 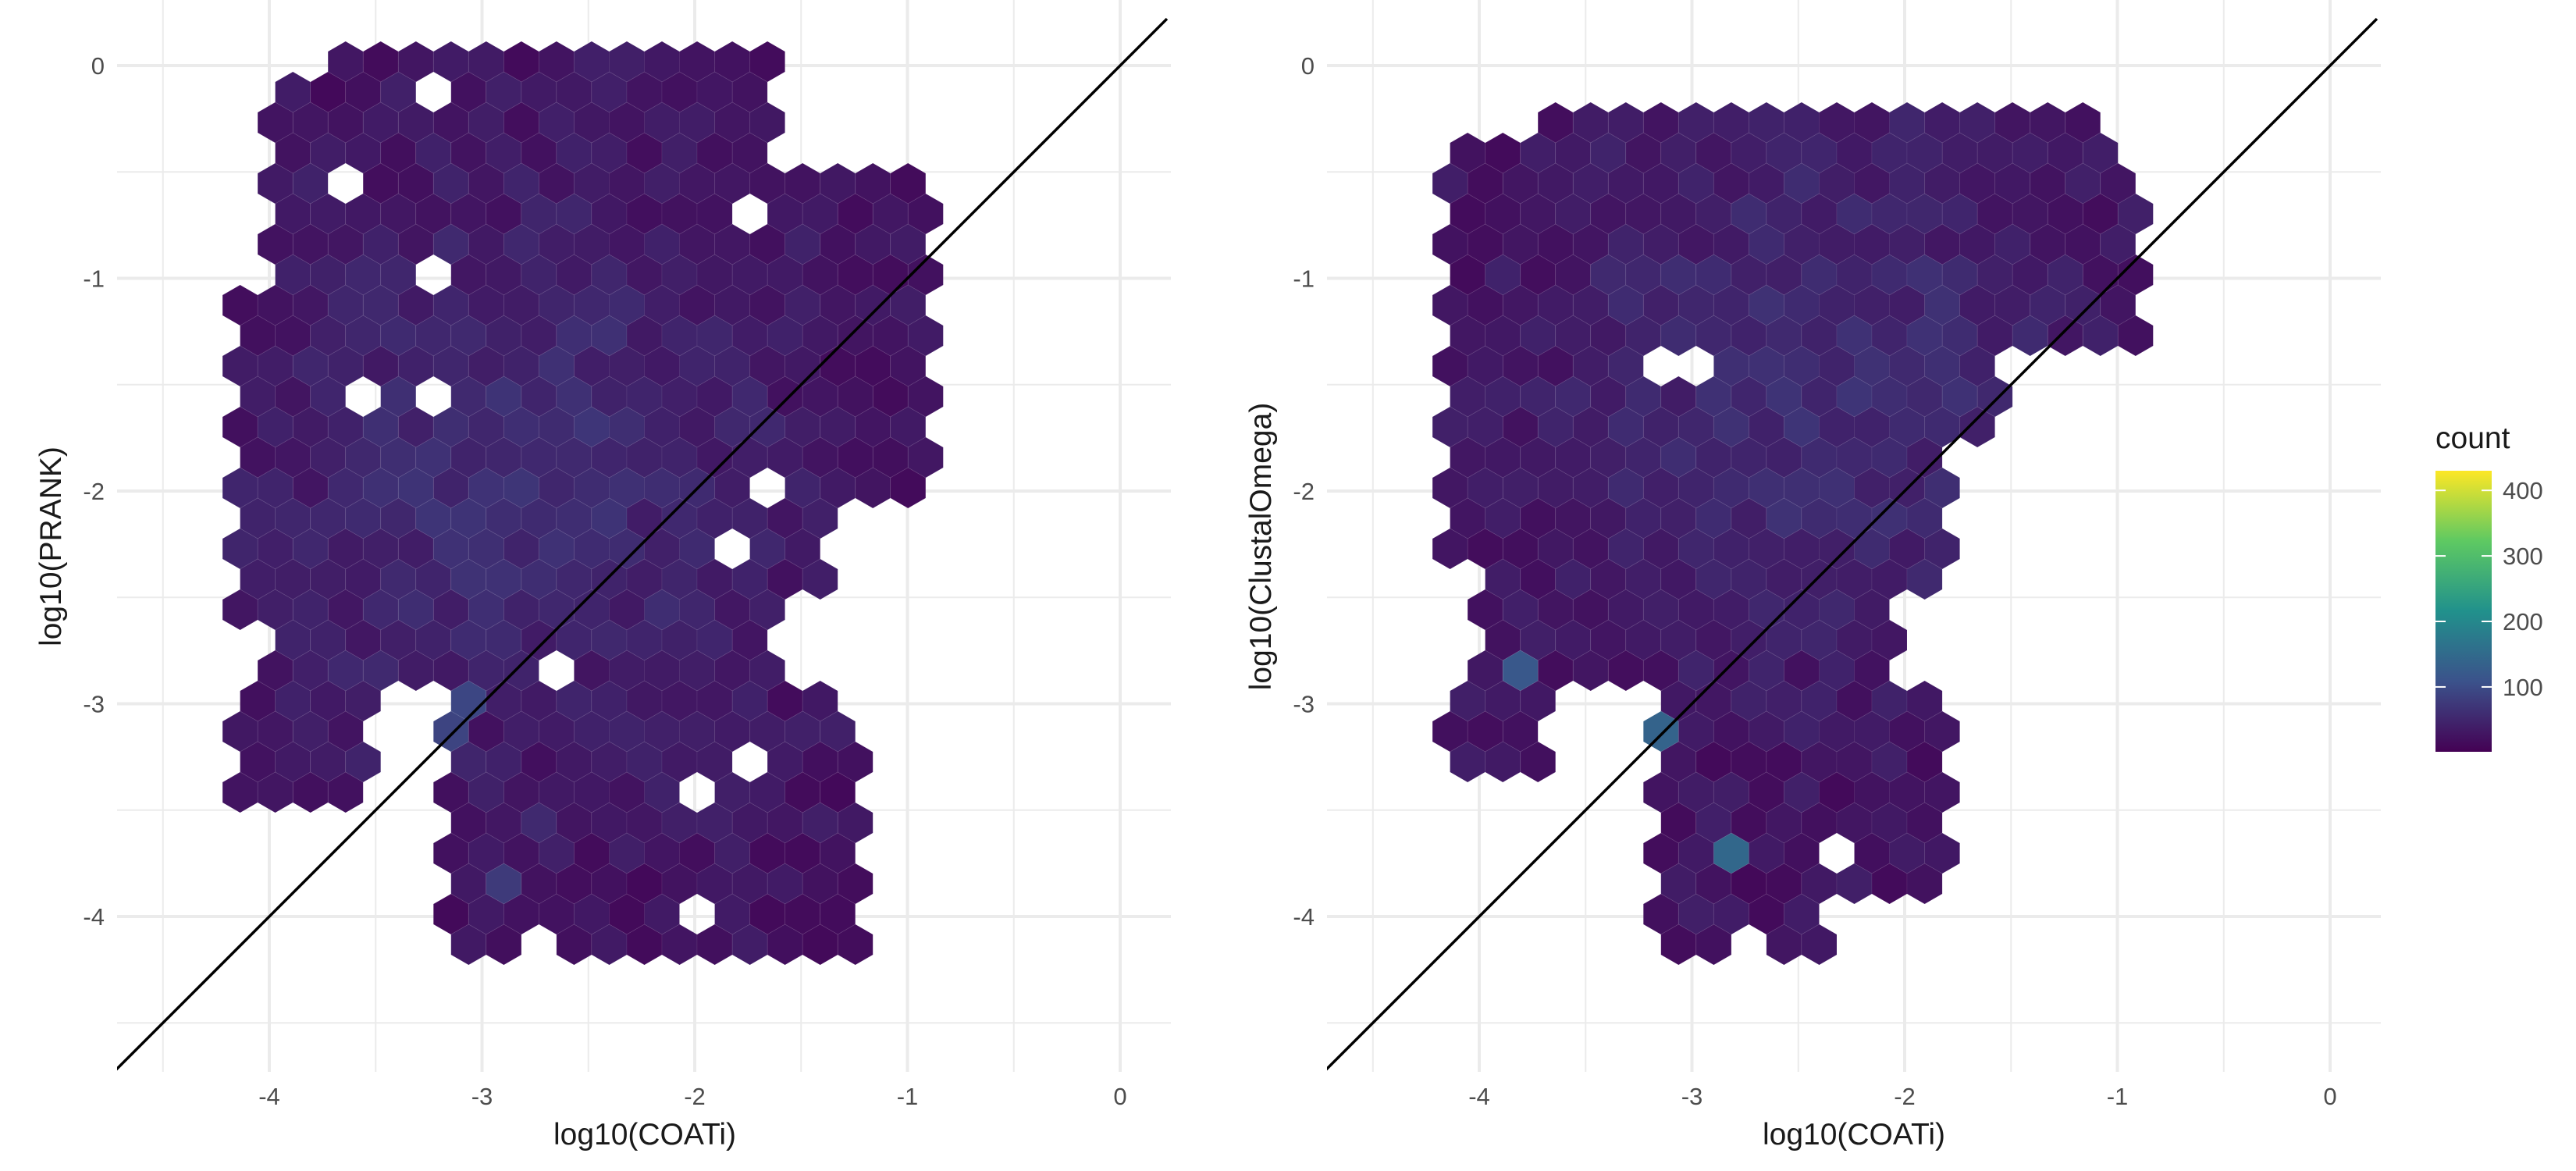 I want to click on y-axis-title: log10(ClustalOmega), so click(x=1261, y=547).